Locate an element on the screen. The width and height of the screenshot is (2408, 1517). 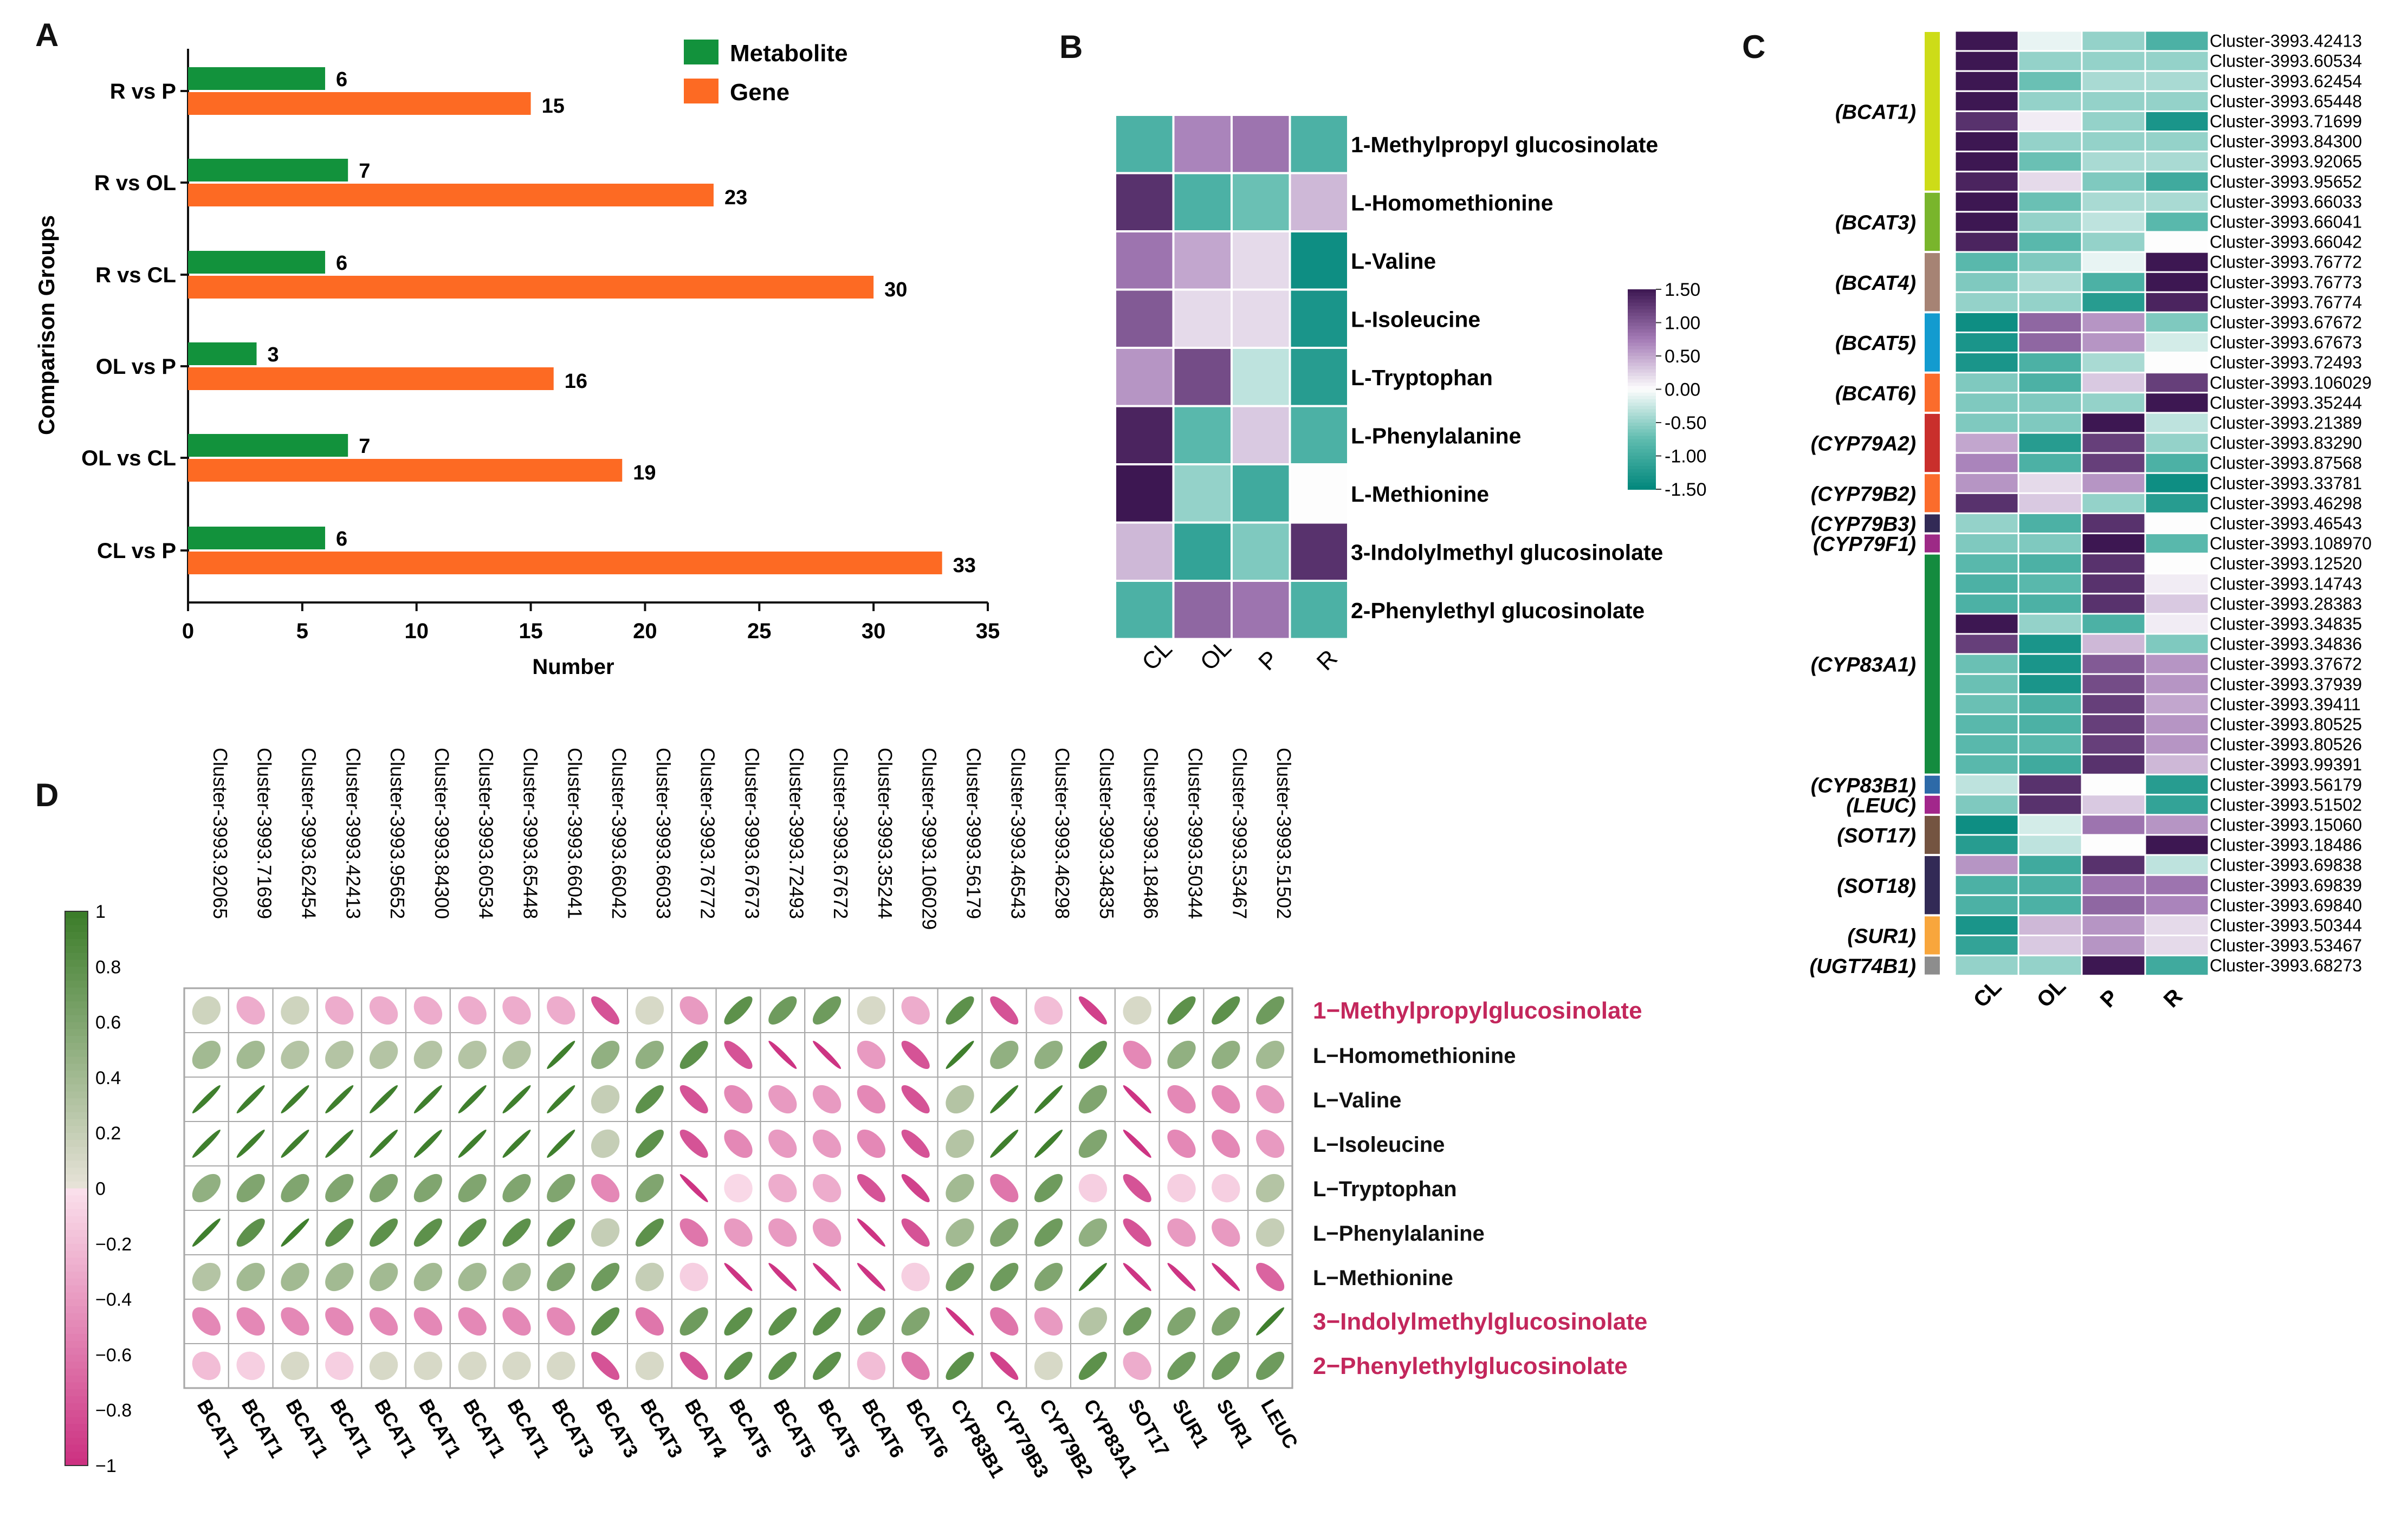
column-label-top: Cluster-3993.95652 is located at coordinates (397, 834).